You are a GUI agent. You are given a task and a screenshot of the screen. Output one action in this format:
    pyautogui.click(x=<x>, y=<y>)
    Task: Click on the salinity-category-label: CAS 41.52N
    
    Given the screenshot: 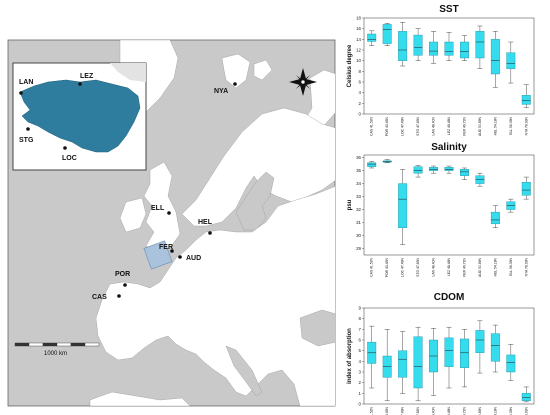 What is the action you would take?
    pyautogui.click(x=372, y=266)
    